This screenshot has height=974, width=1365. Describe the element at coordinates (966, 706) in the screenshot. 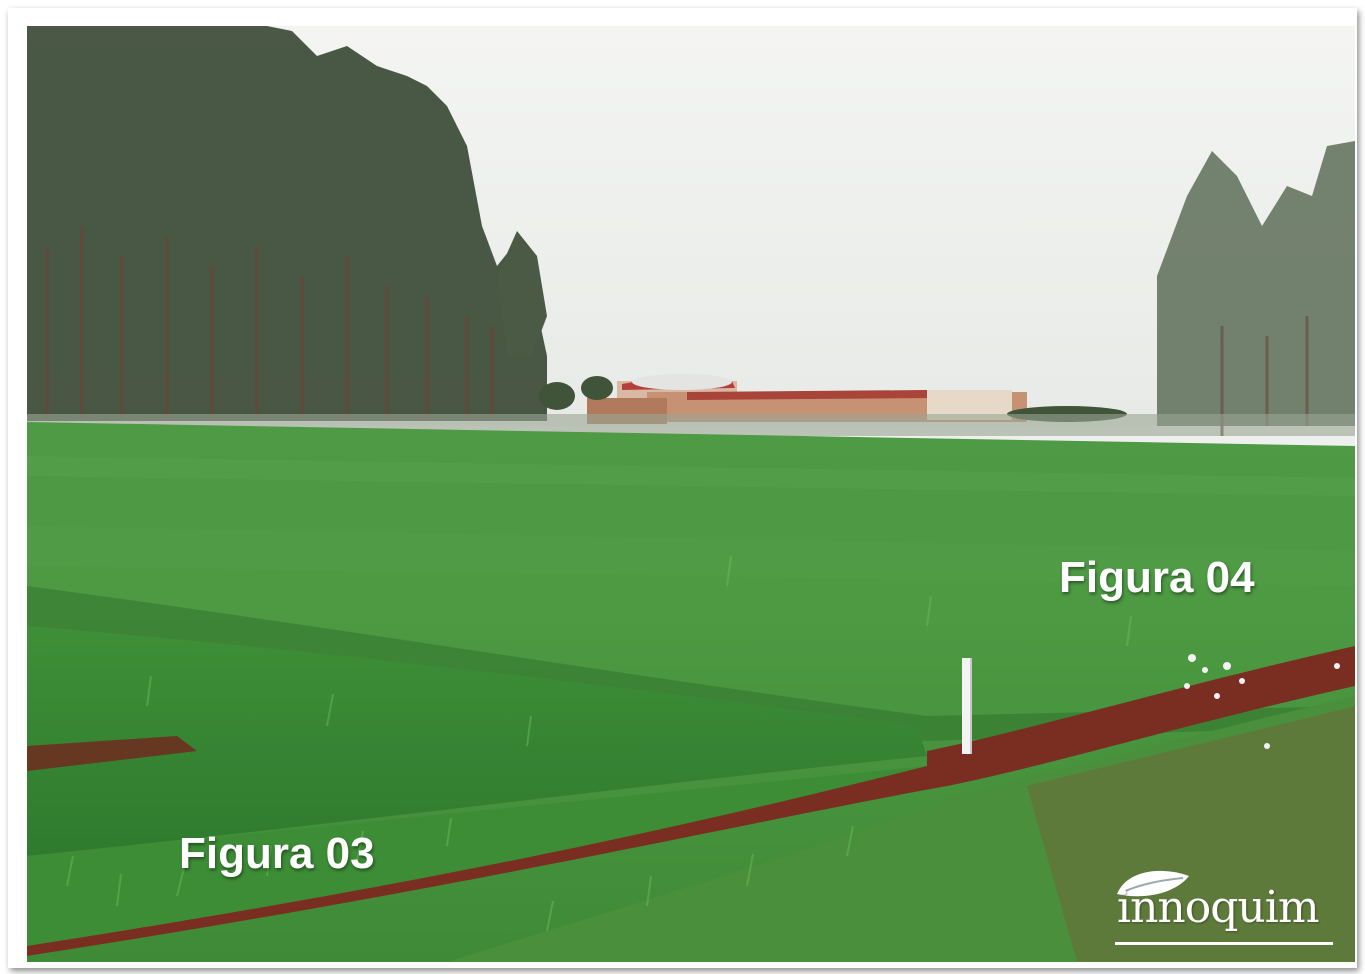

I see `white-stake` at that location.